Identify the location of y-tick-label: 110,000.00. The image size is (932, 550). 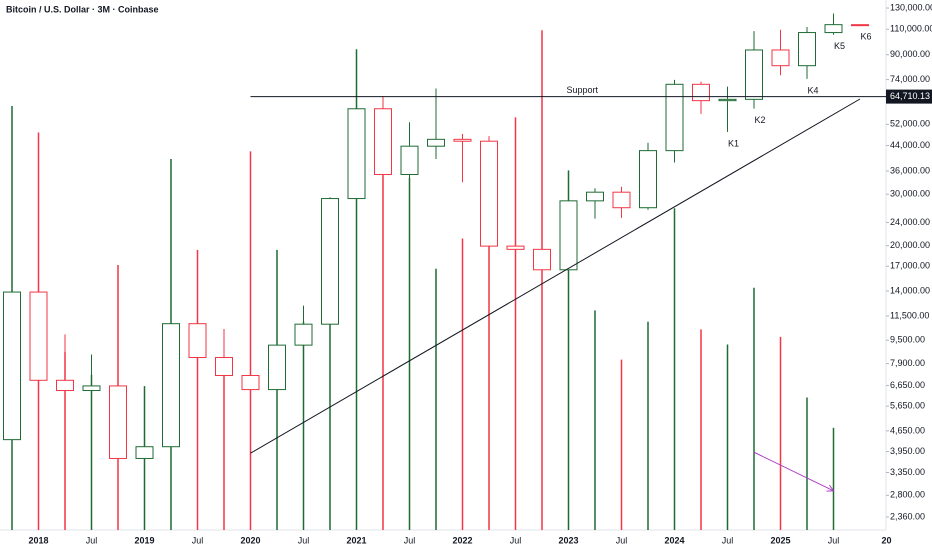
(911, 29).